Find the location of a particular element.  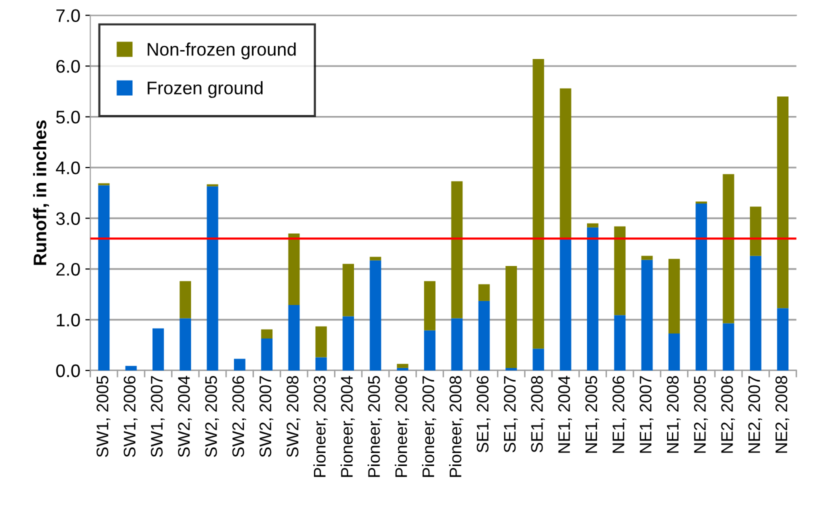

legend-label: Non-frozen ground is located at coordinates (222, 51).